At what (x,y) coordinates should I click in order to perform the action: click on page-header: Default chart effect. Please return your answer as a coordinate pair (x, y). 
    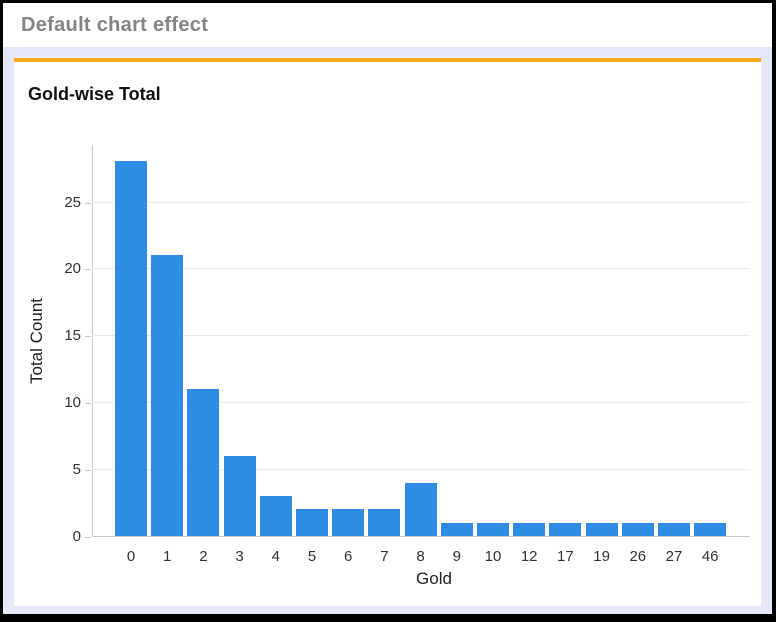
    Looking at the image, I should click on (387, 25).